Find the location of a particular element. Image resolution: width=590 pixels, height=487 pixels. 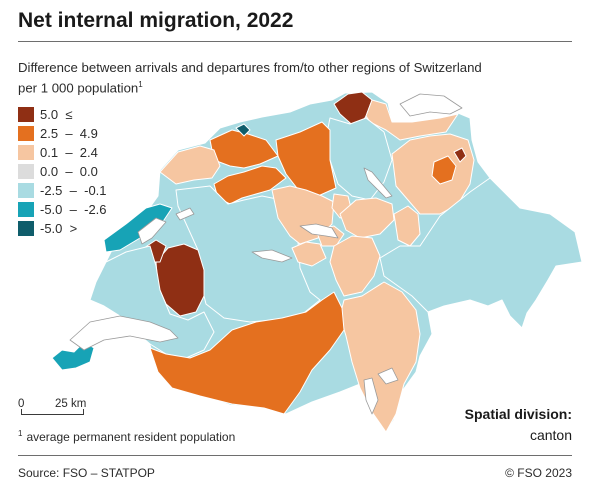

canton-valais is located at coordinates (247, 353).